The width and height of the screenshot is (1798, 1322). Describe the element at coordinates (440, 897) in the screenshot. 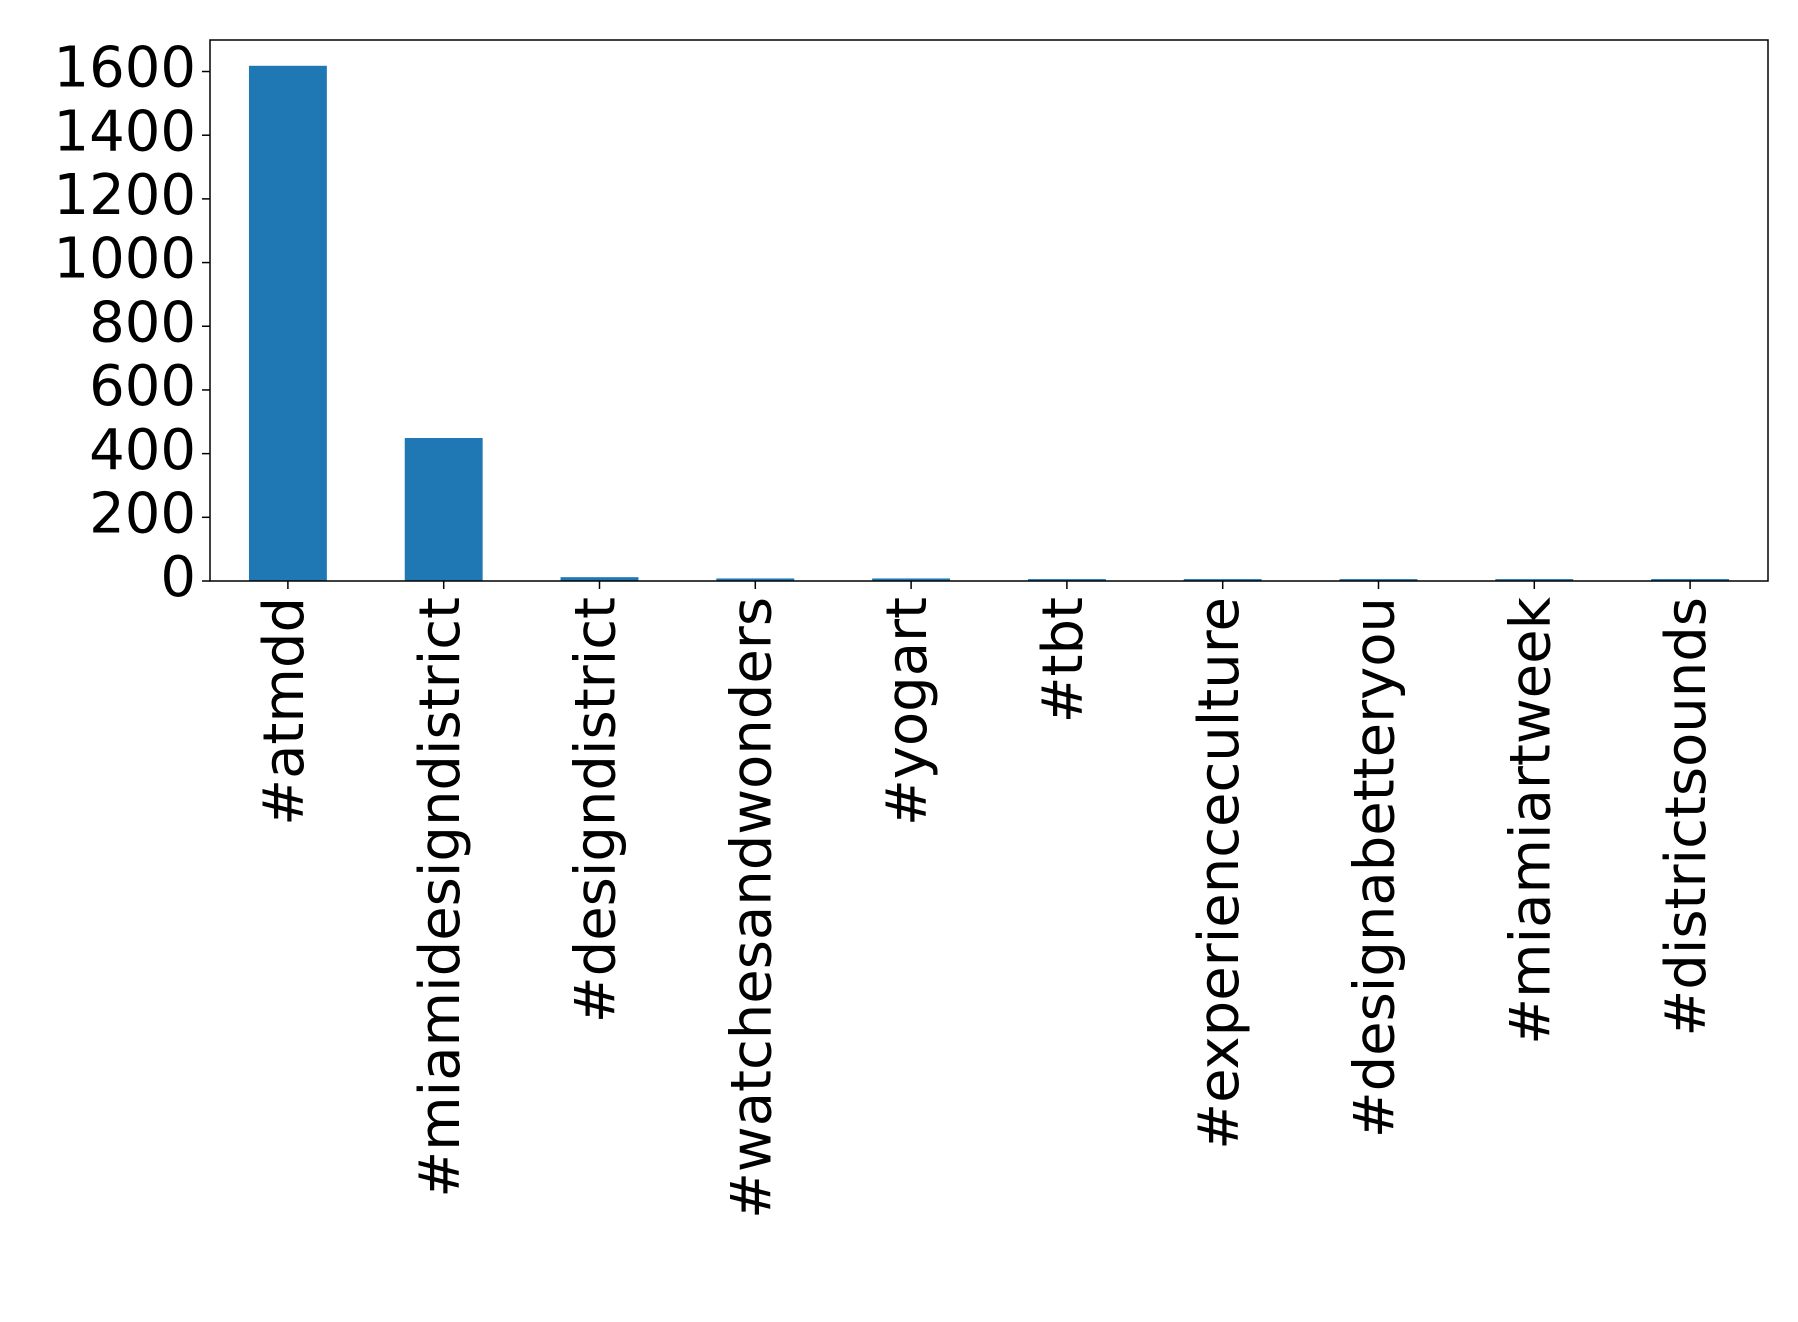

I see `x-tick-label: #miamidesigndistrict` at that location.